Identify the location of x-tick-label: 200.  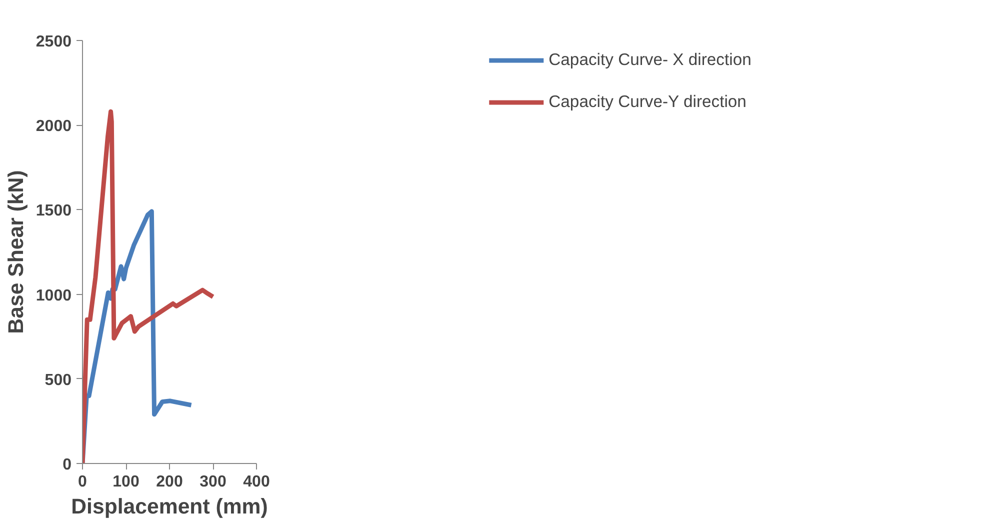
(169, 482).